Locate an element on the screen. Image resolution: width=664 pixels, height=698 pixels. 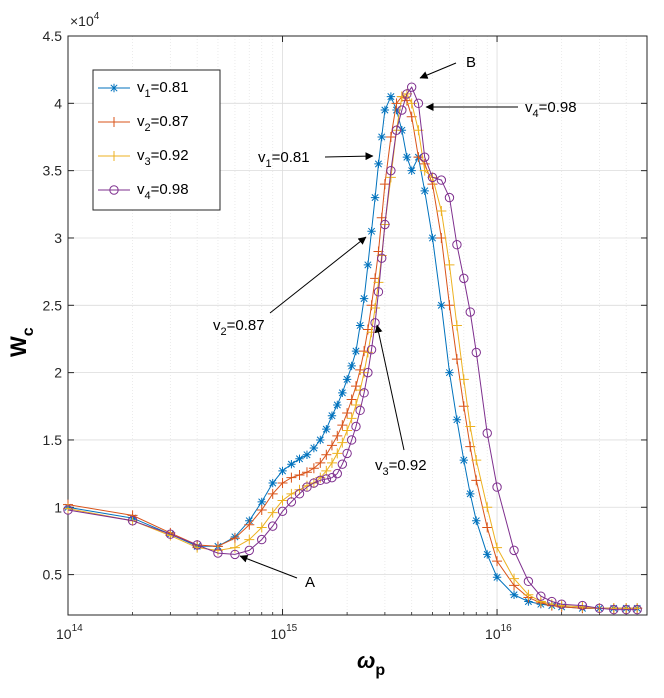
y-axis-label-sub: c is located at coordinates (28, 331).